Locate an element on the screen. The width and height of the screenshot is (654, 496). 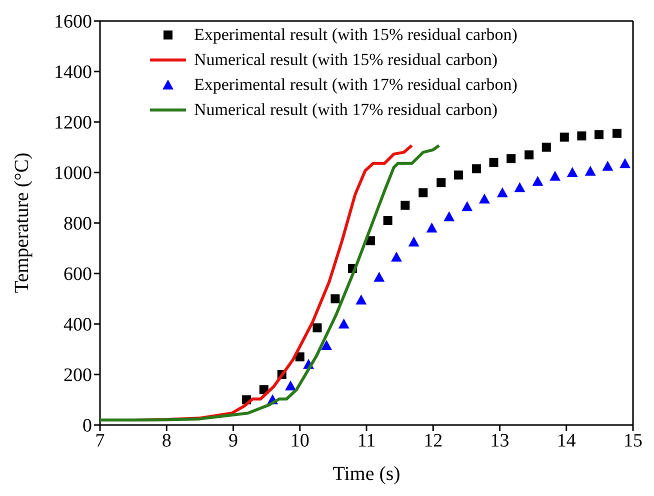
y-tick-label: 1000 is located at coordinates (73, 173).